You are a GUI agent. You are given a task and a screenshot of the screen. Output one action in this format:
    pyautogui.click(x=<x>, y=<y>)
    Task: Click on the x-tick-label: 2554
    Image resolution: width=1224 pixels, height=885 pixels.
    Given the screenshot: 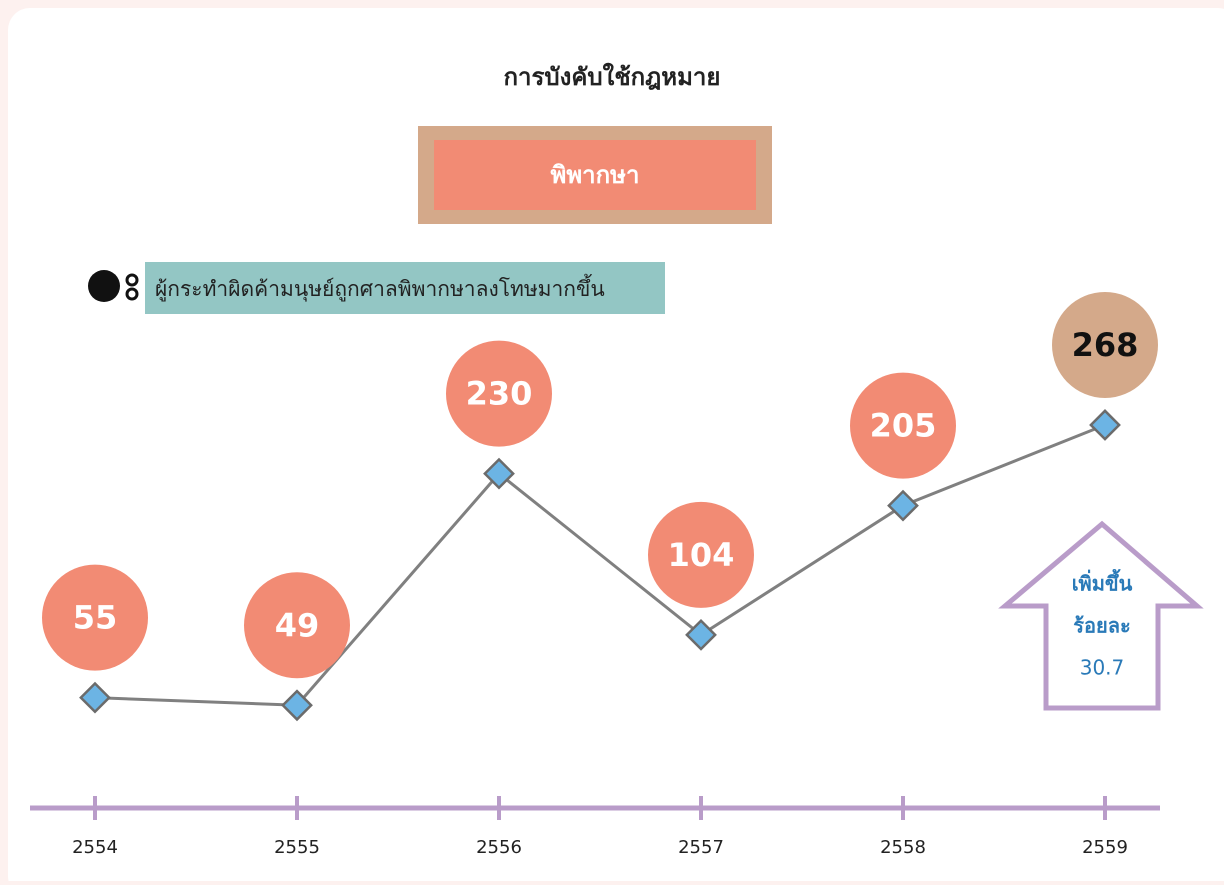 What is the action you would take?
    pyautogui.click(x=95, y=847)
    